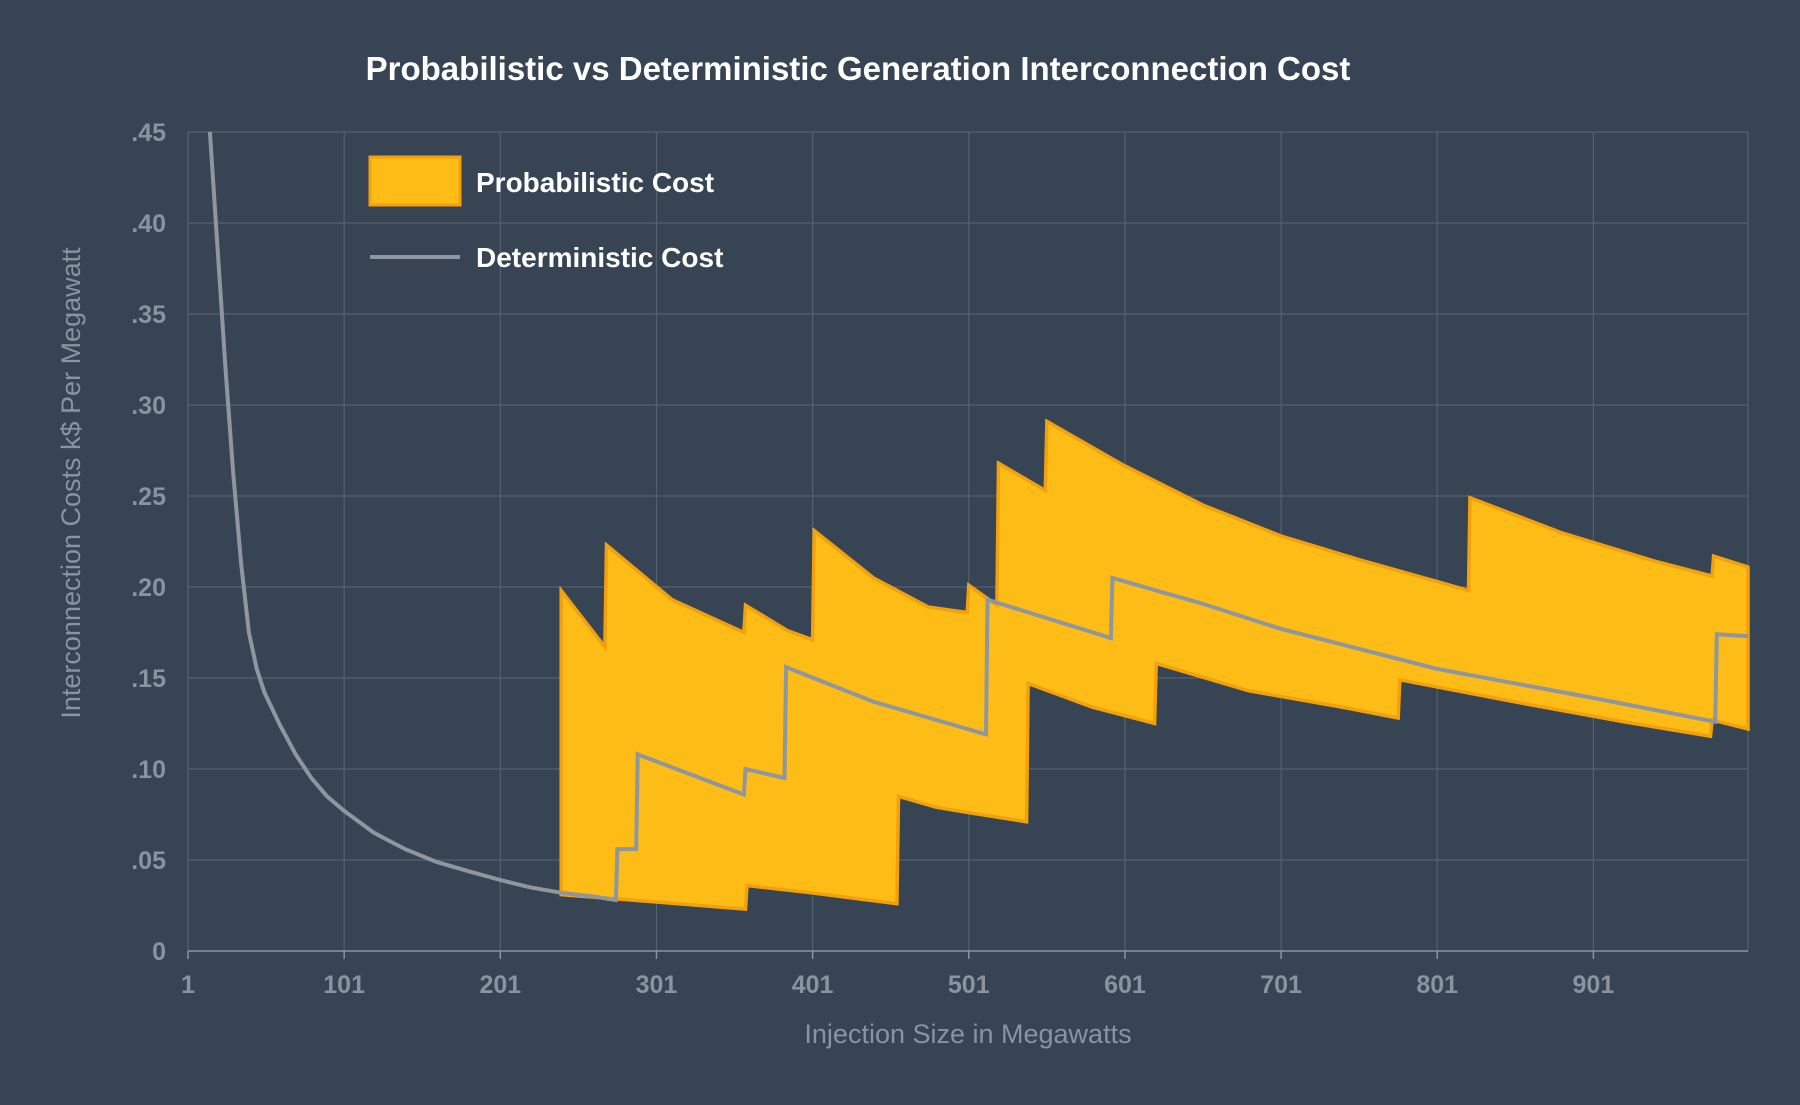 The width and height of the screenshot is (1800, 1105). Describe the element at coordinates (967, 1034) in the screenshot. I see `x-axis-title: Injection Size in Megawatts` at that location.